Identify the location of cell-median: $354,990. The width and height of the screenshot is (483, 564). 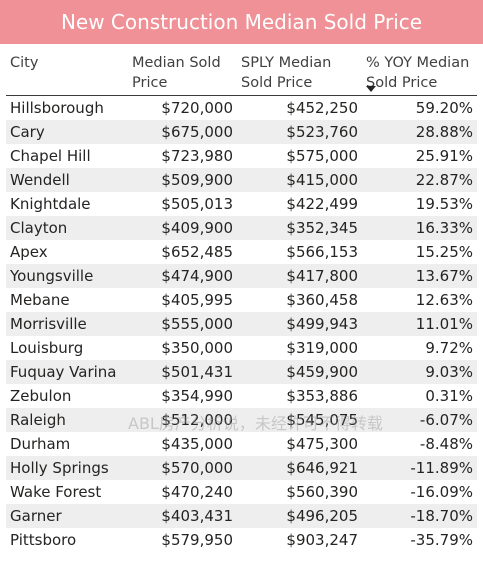
(197, 395).